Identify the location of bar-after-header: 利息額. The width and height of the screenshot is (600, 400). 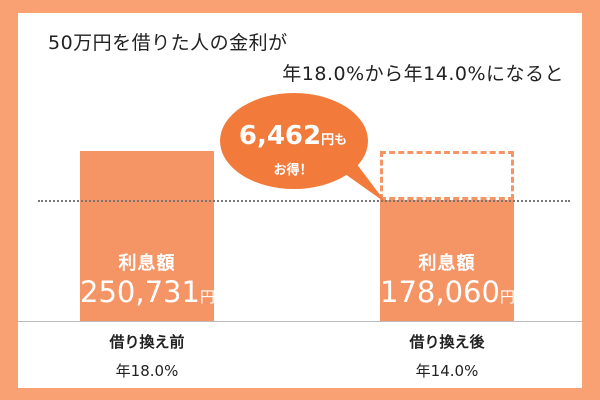
(447, 263).